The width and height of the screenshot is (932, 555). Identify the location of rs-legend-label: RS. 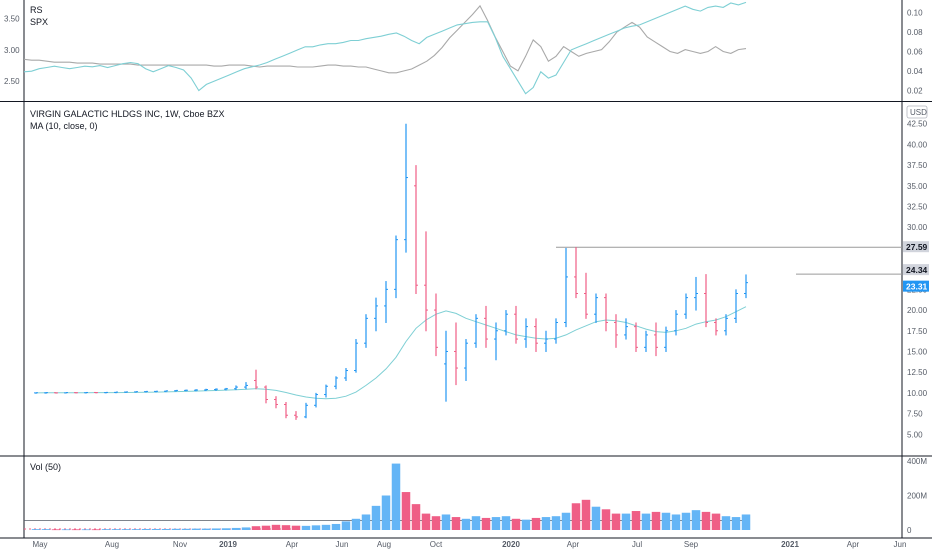
(36, 10).